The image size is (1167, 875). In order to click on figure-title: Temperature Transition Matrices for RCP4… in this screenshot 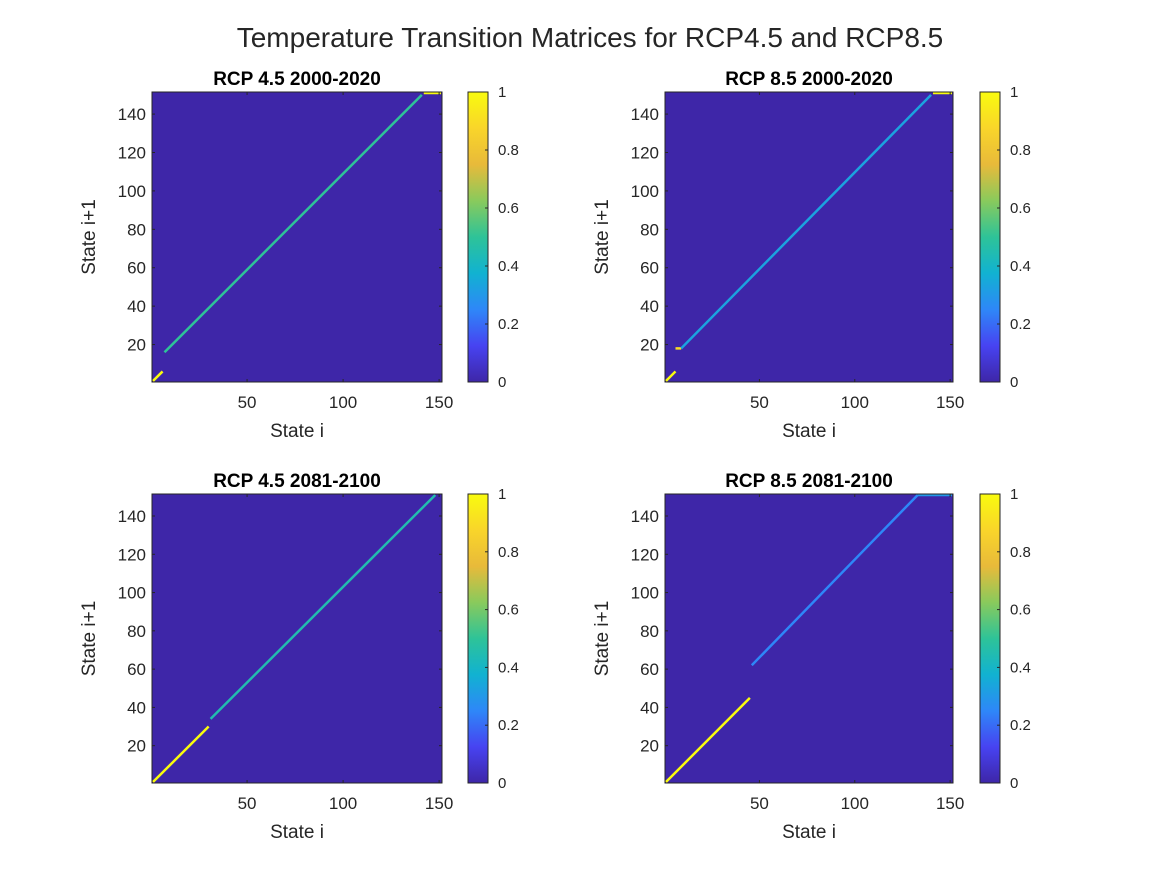, I will do `click(590, 37)`.